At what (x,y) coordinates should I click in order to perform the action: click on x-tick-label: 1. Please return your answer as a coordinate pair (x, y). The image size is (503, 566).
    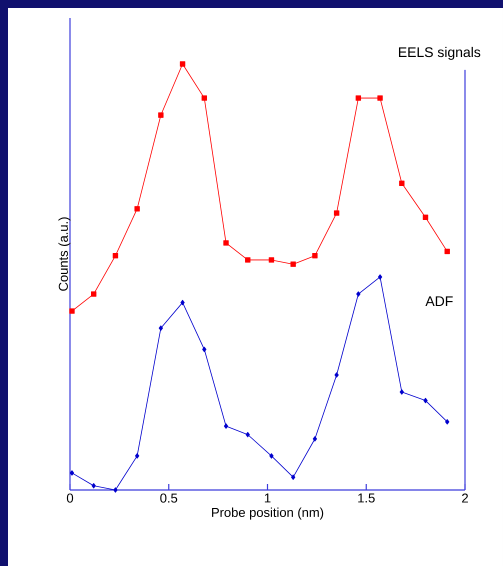
    Looking at the image, I should click on (267, 498).